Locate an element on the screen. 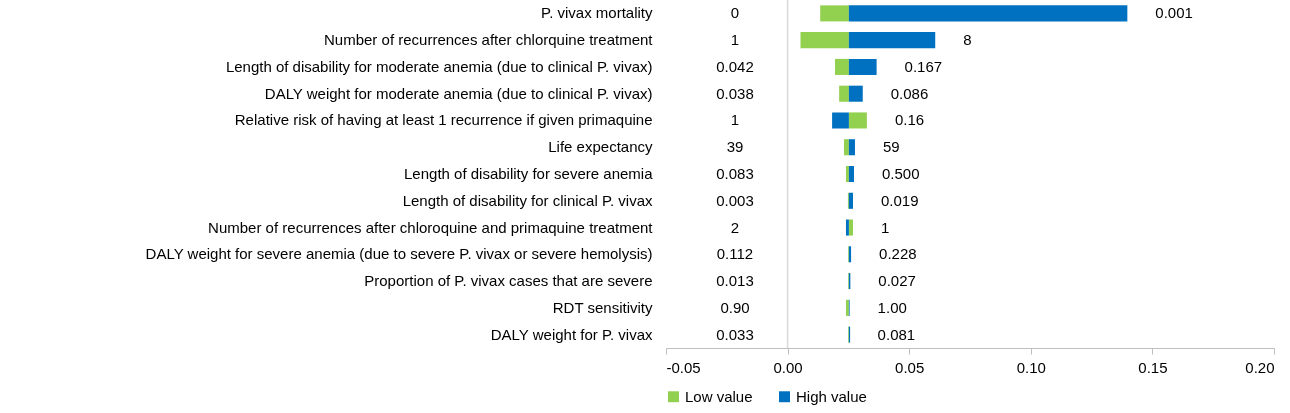 This screenshot has width=1290, height=413. annotation: 0.500 is located at coordinates (900, 173).